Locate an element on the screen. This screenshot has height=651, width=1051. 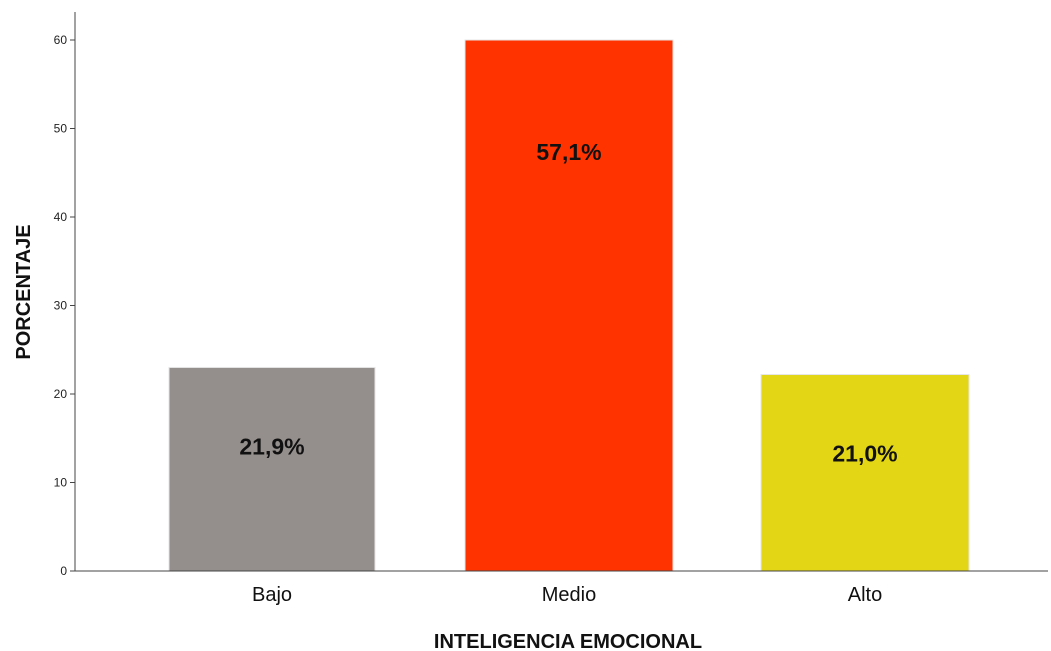
y-tick-label: 40 is located at coordinates (61, 217).